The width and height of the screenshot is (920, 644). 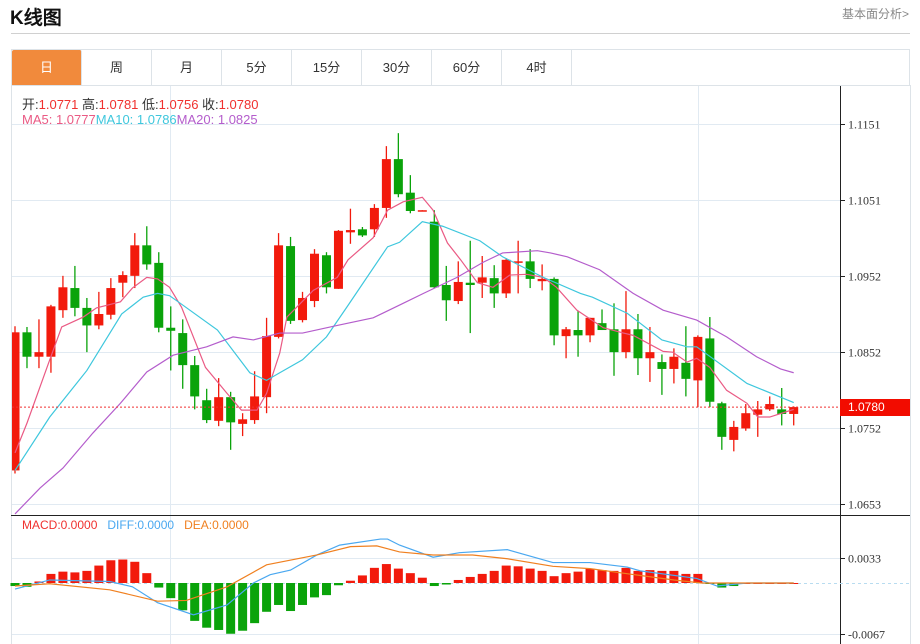 What do you see at coordinates (30, 104) in the screenshot?
I see `open-label: 开:` at bounding box center [30, 104].